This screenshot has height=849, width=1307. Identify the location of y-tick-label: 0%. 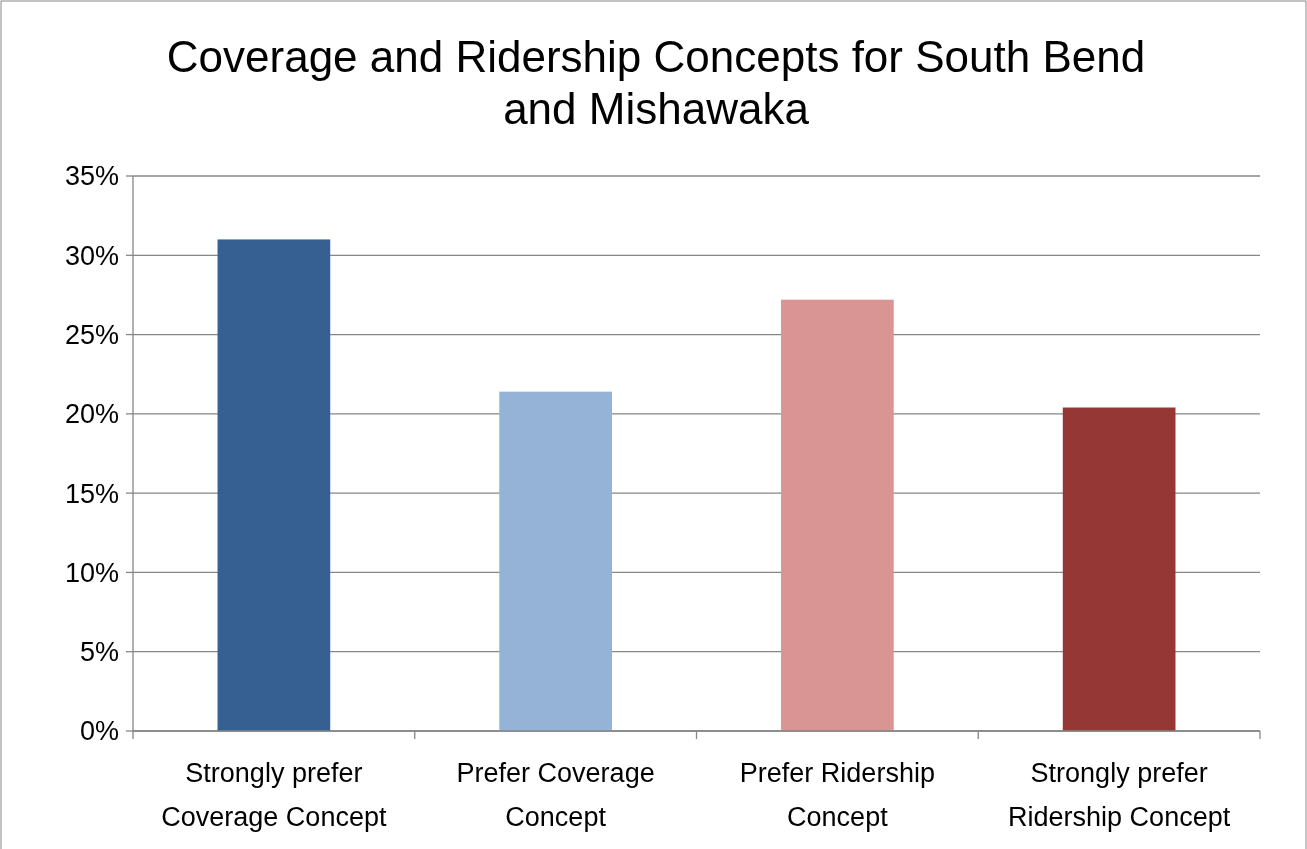
(99, 731).